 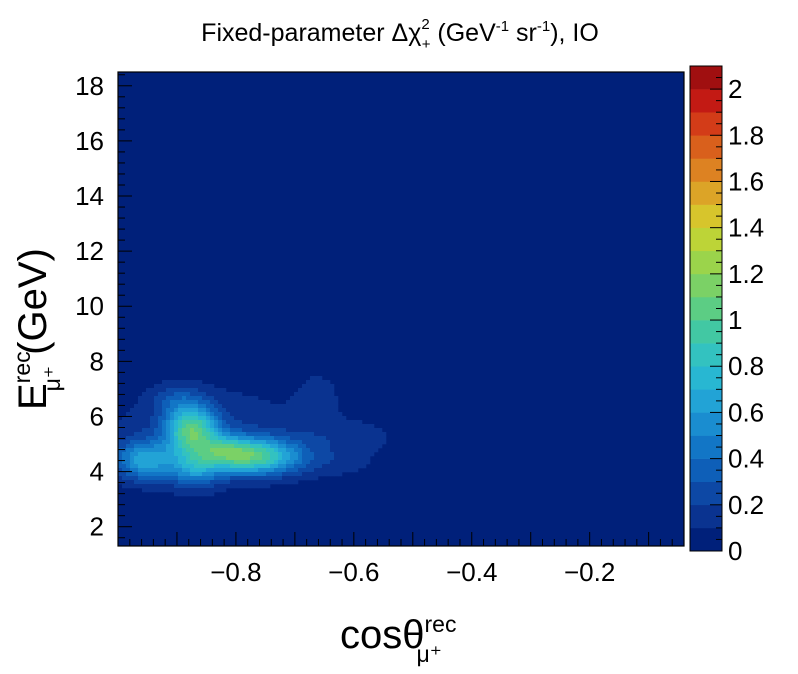 What do you see at coordinates (382, 635) in the screenshot?
I see `x-label-main: cosθ` at bounding box center [382, 635].